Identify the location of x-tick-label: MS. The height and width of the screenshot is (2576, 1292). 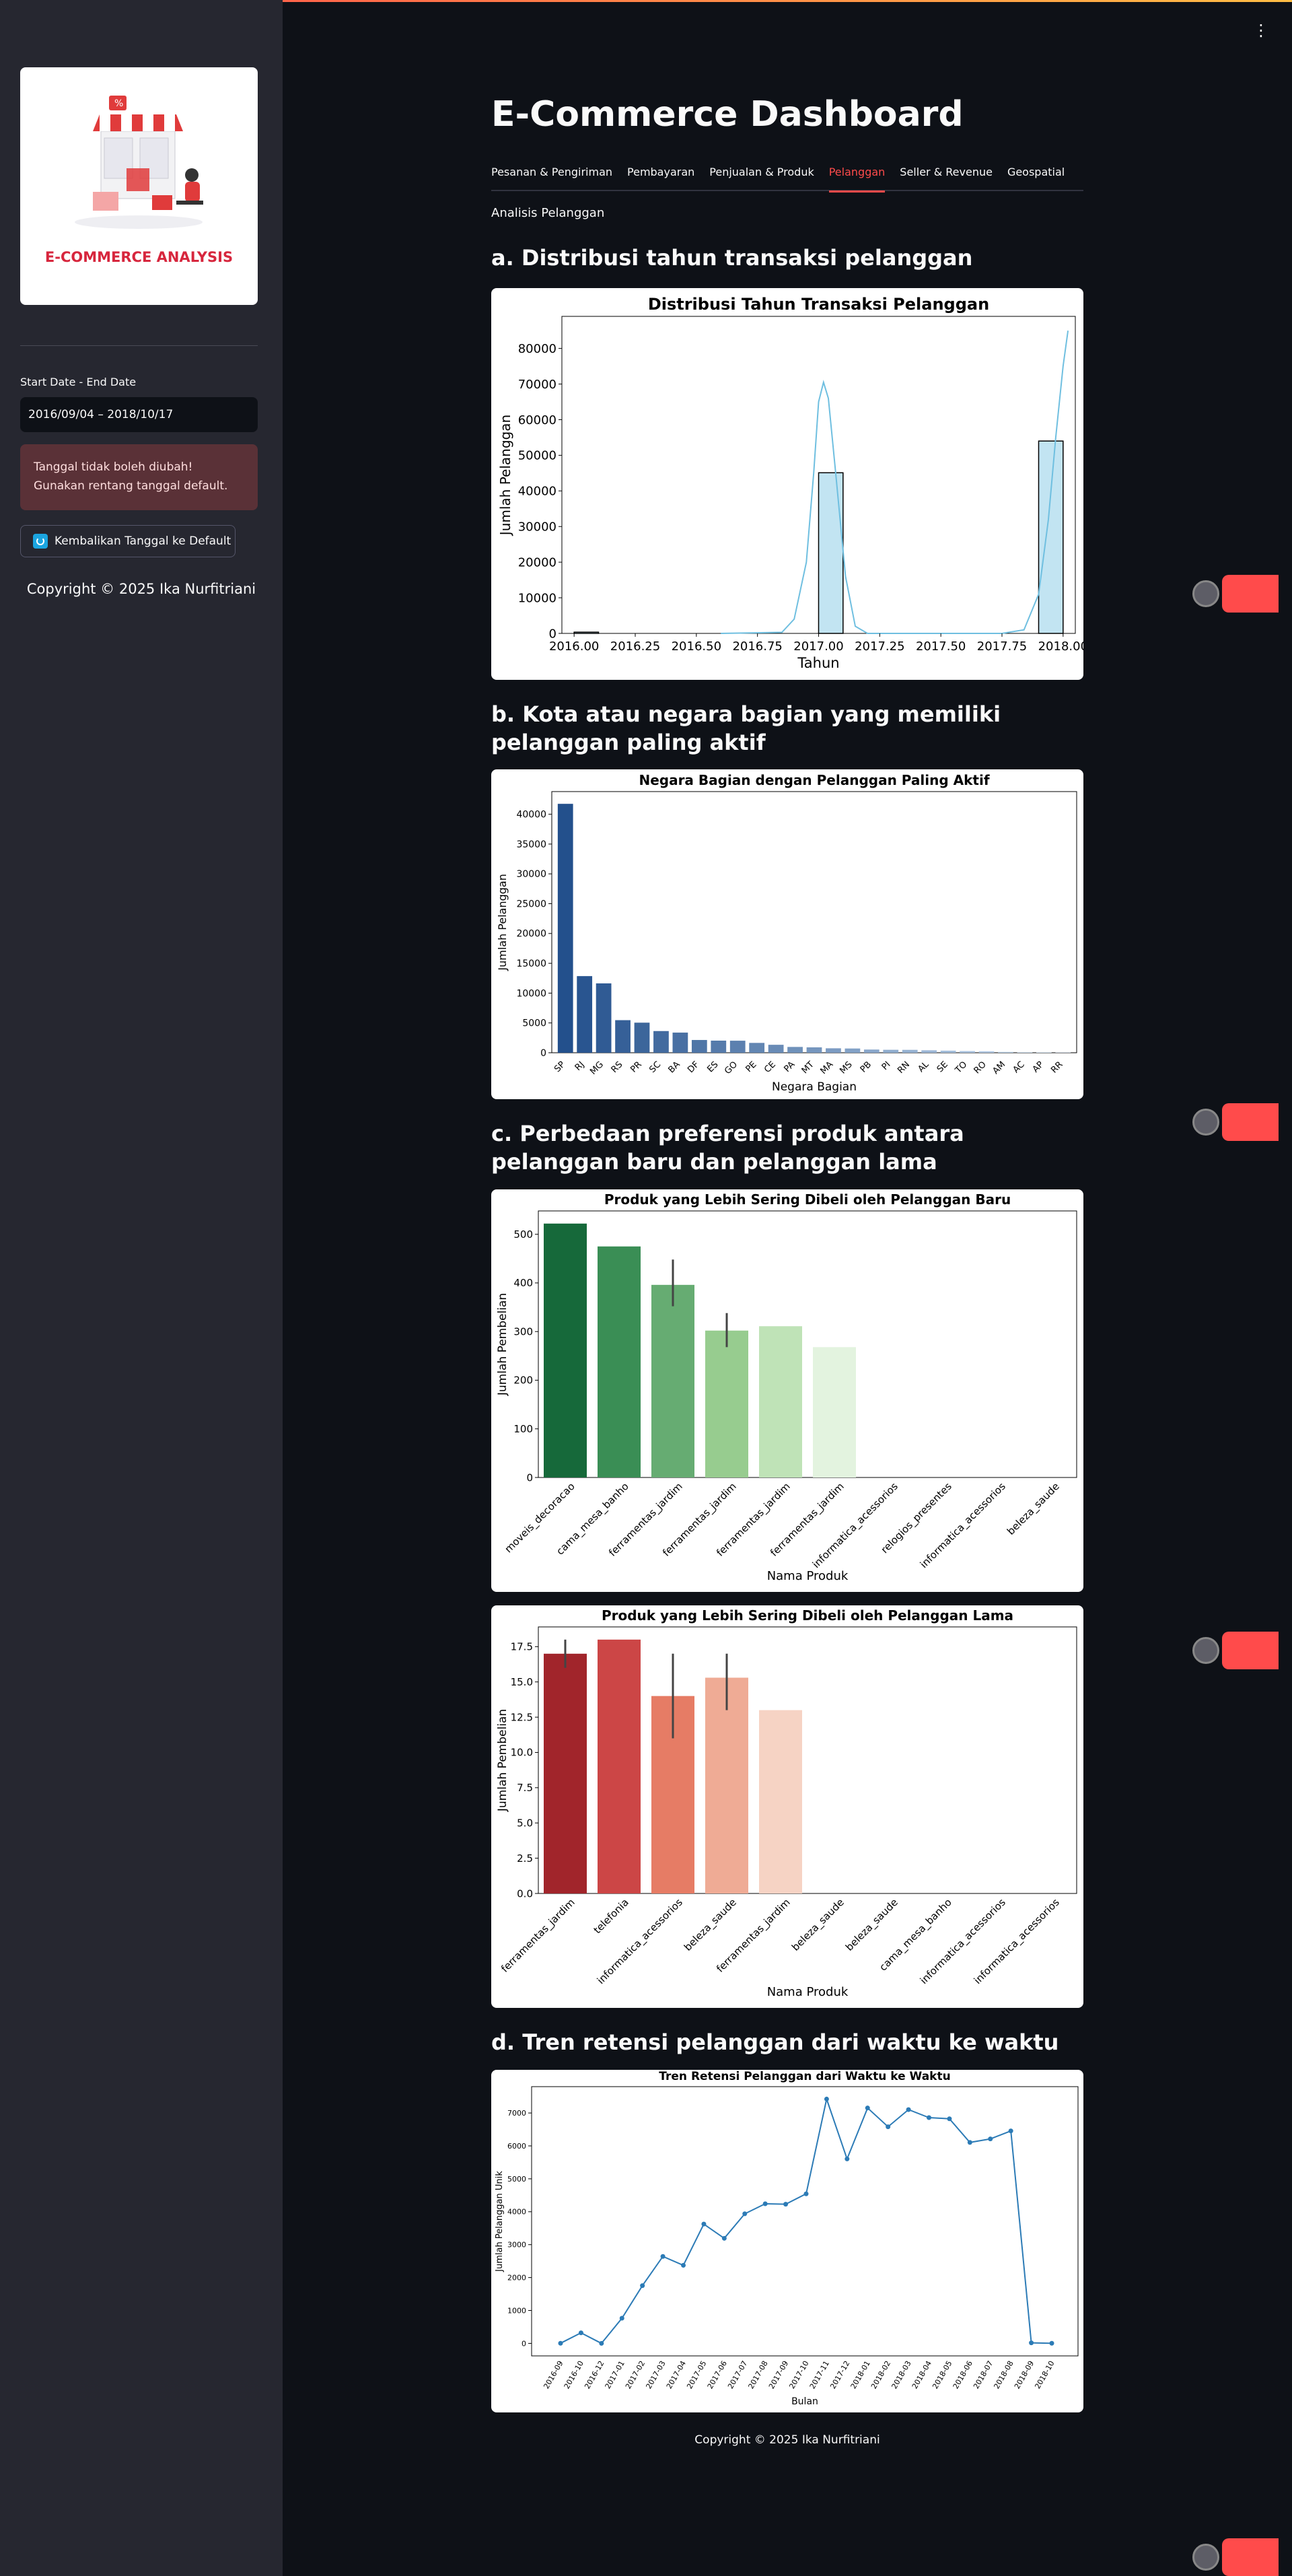
(846, 1067).